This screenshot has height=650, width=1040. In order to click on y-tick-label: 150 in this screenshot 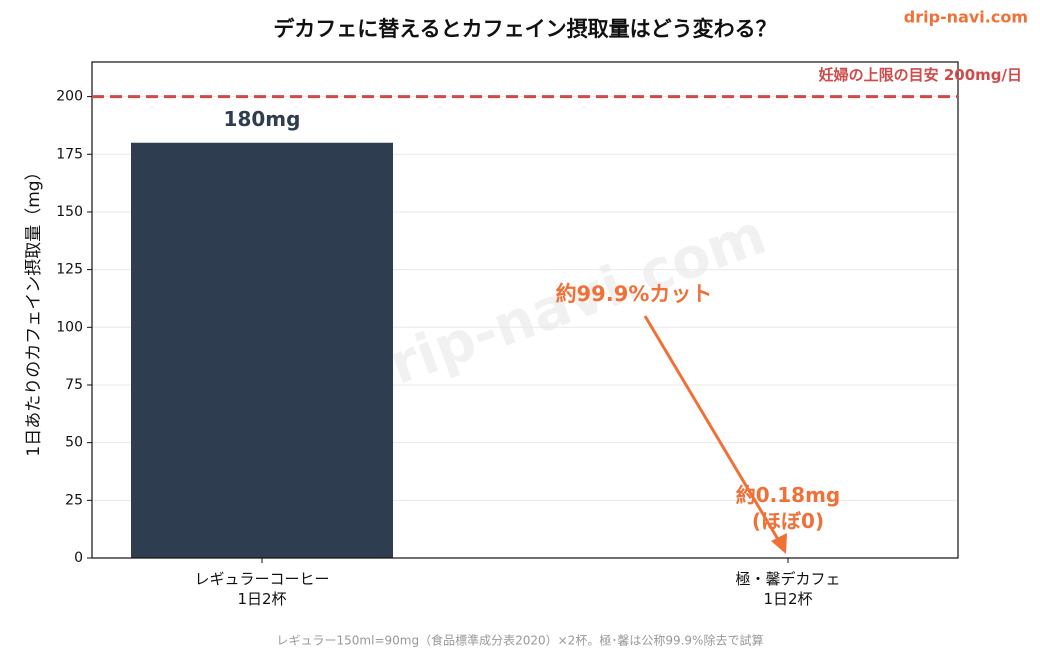, I will do `click(69, 212)`.